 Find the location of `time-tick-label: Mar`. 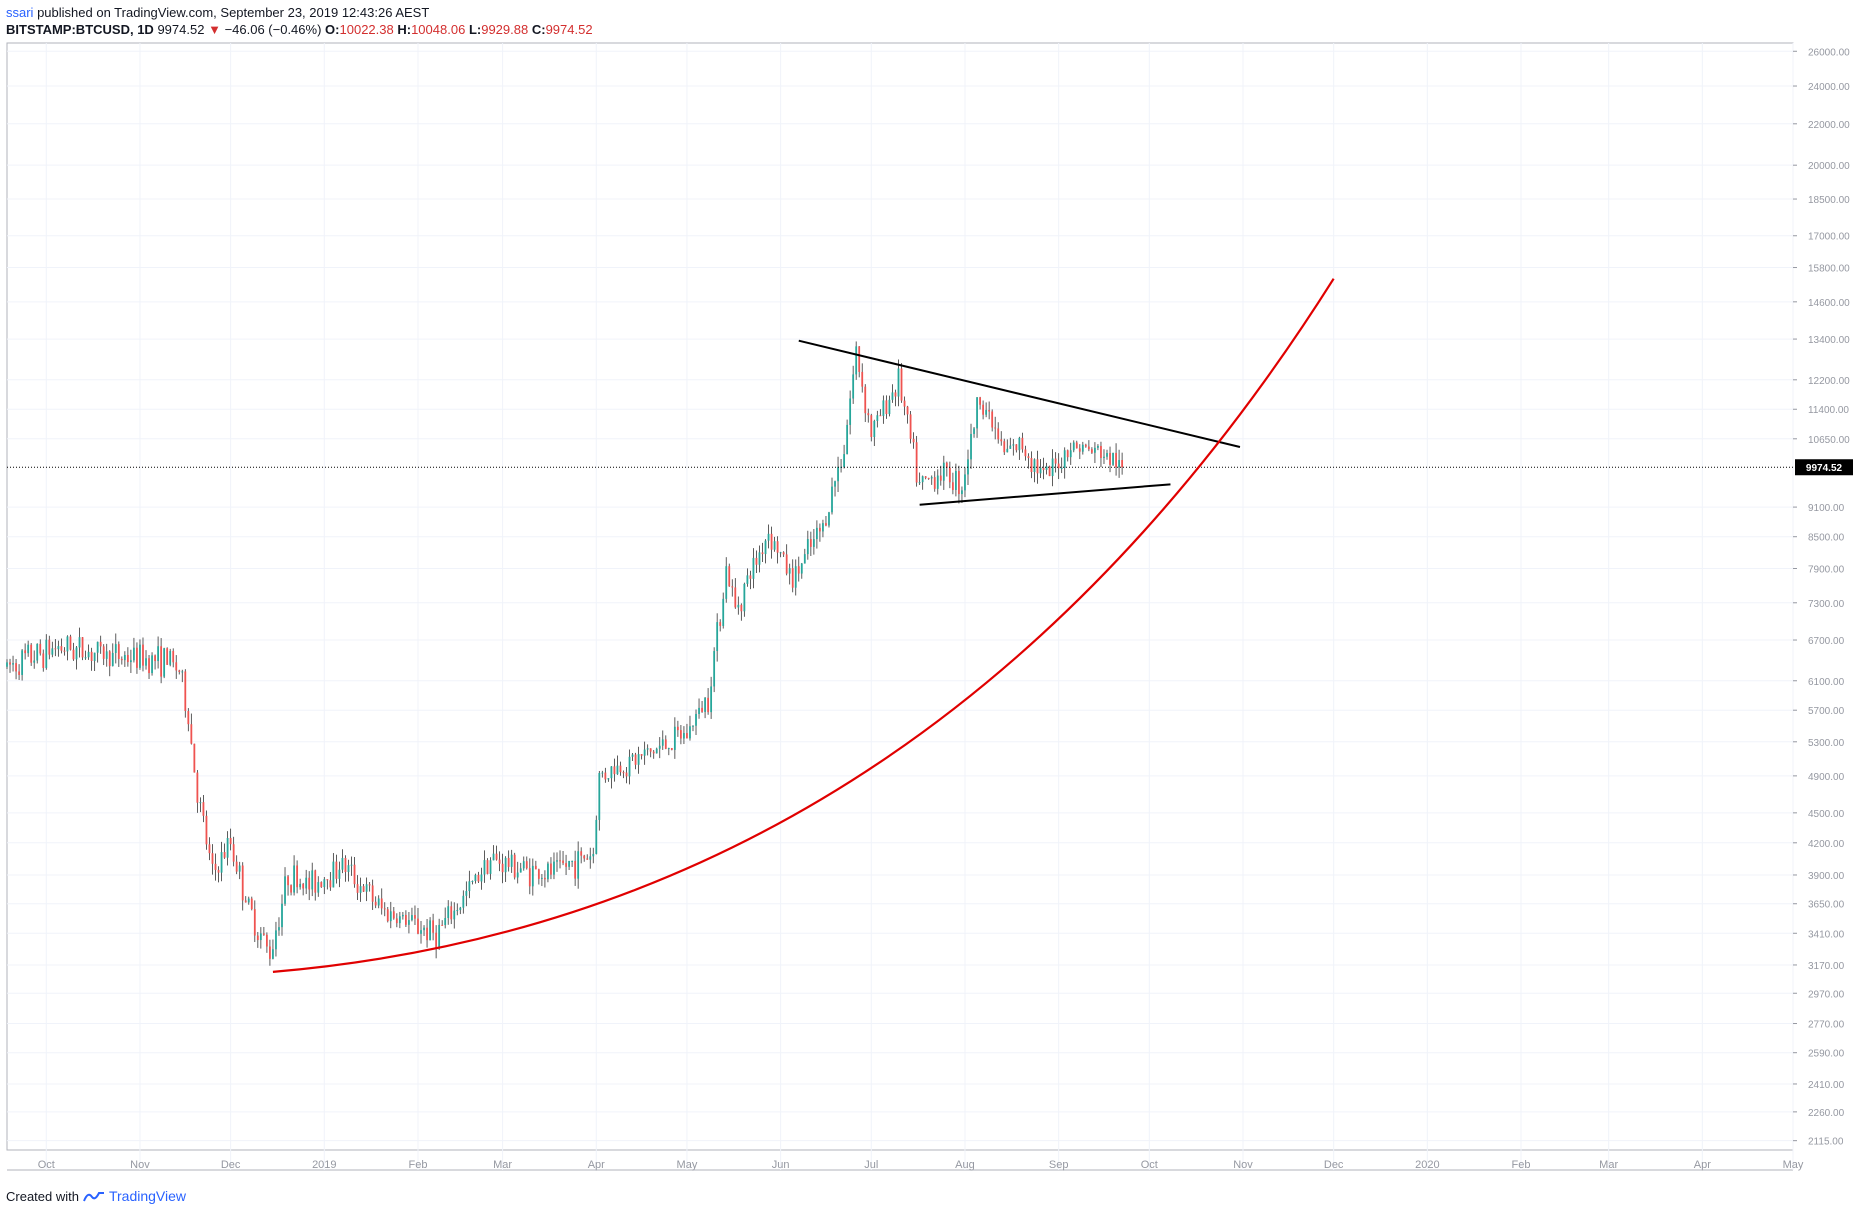

time-tick-label: Mar is located at coordinates (502, 1165).